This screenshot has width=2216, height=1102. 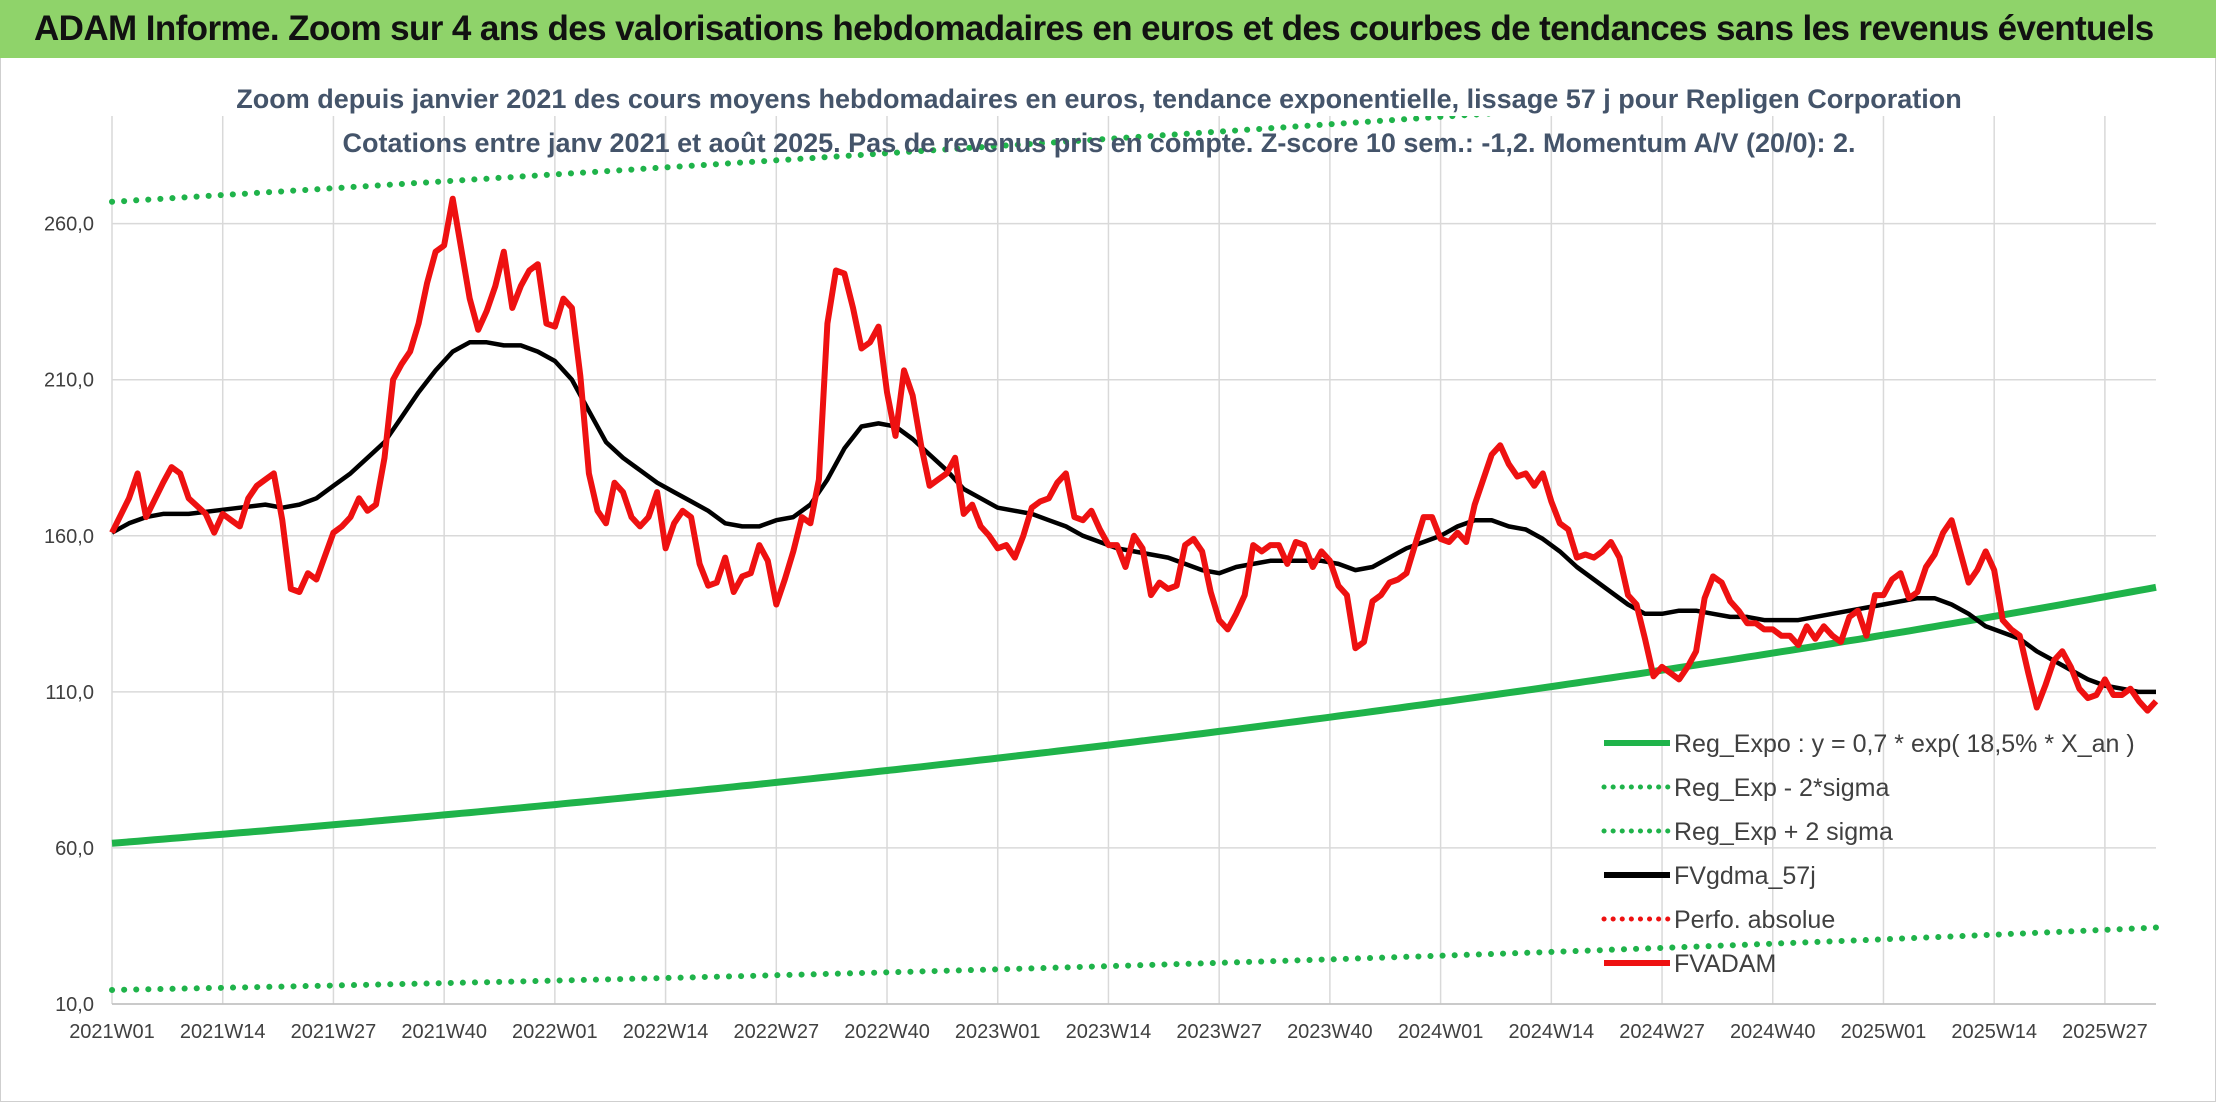 I want to click on x-tick-label: 2024W14, so click(x=1552, y=1032).